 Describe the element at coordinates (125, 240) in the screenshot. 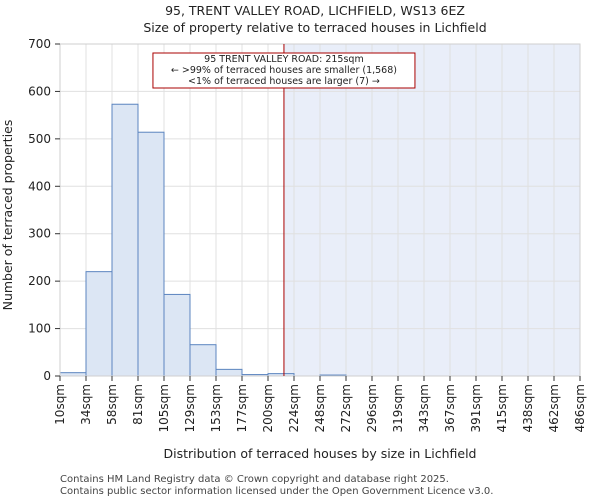

I see `bar-58sqm` at that location.